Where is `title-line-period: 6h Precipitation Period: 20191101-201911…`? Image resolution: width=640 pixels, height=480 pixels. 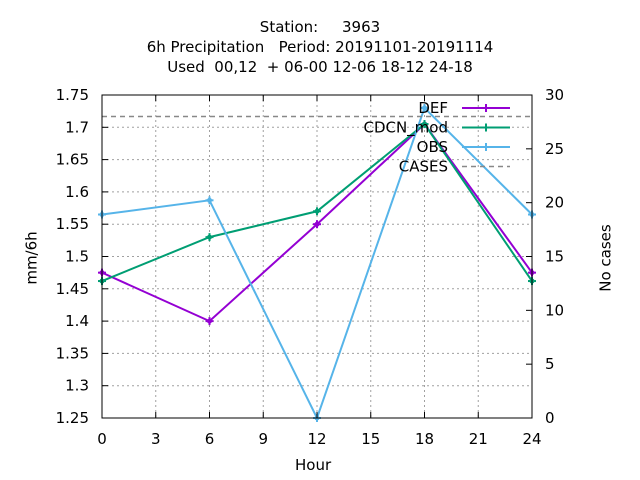
title-line-period: 6h Precipitation Period: 20191101-201911… is located at coordinates (320, 47).